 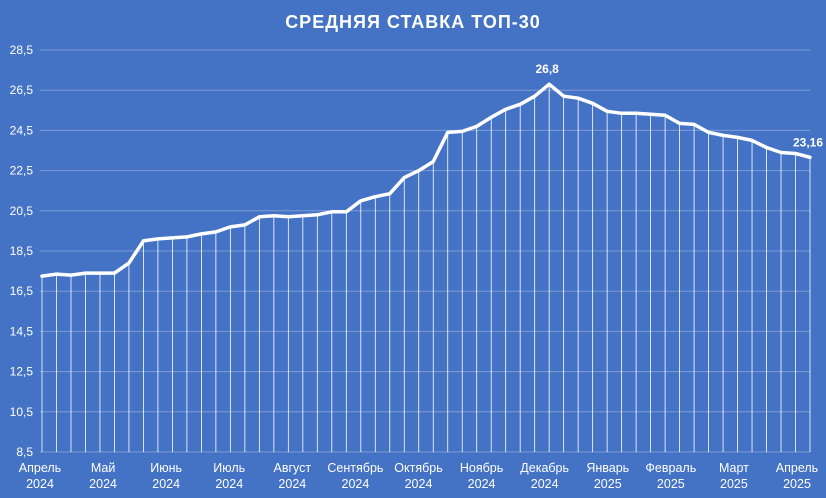 What do you see at coordinates (22, 412) in the screenshot?
I see `y-tick-label: 10,5` at bounding box center [22, 412].